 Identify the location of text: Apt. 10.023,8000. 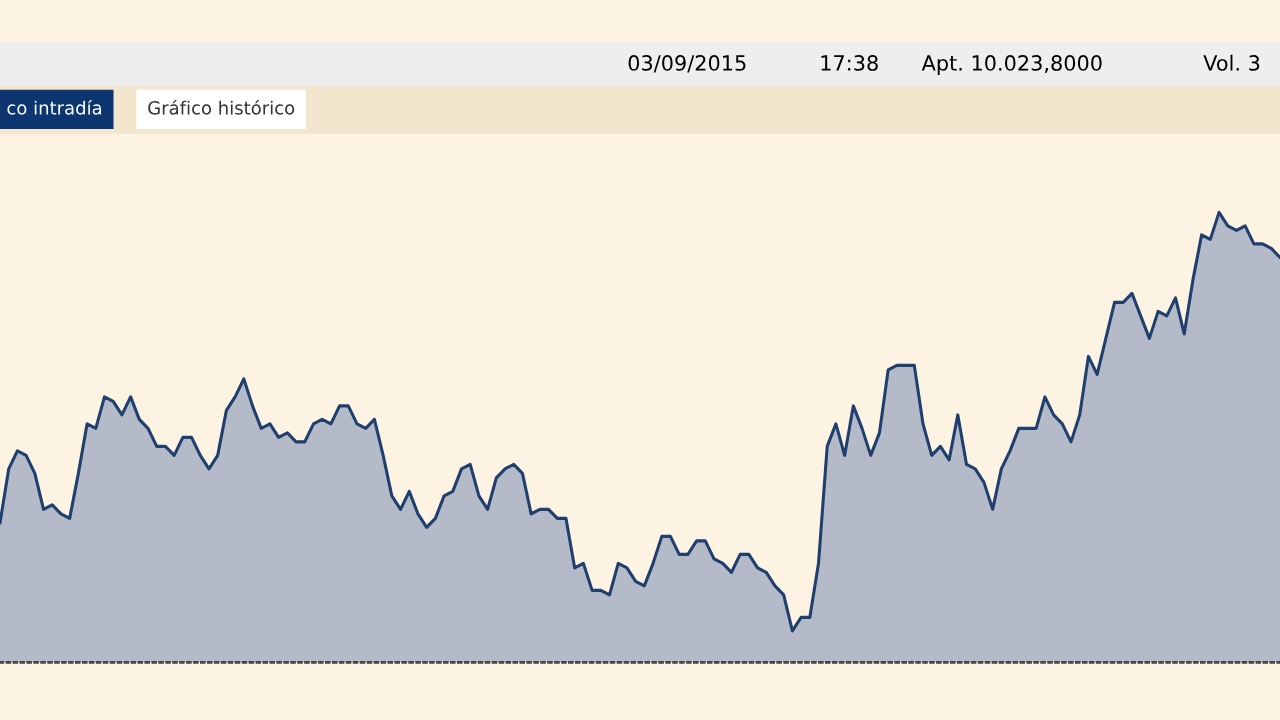
(1011, 65).